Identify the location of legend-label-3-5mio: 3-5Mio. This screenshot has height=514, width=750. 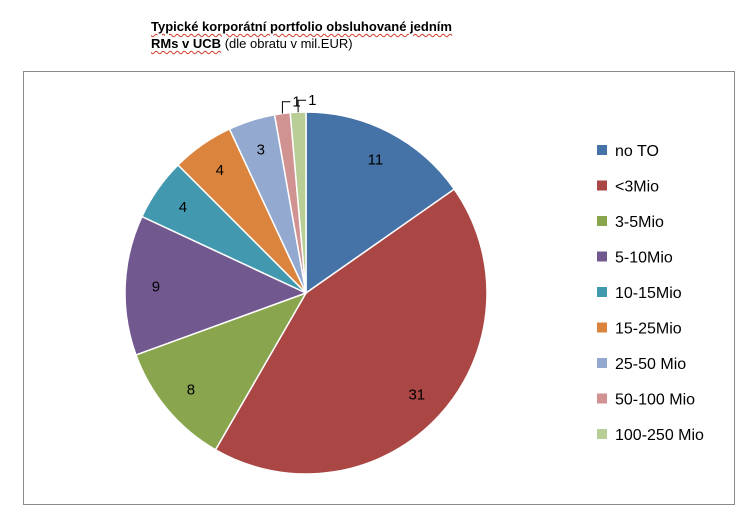
(639, 222).